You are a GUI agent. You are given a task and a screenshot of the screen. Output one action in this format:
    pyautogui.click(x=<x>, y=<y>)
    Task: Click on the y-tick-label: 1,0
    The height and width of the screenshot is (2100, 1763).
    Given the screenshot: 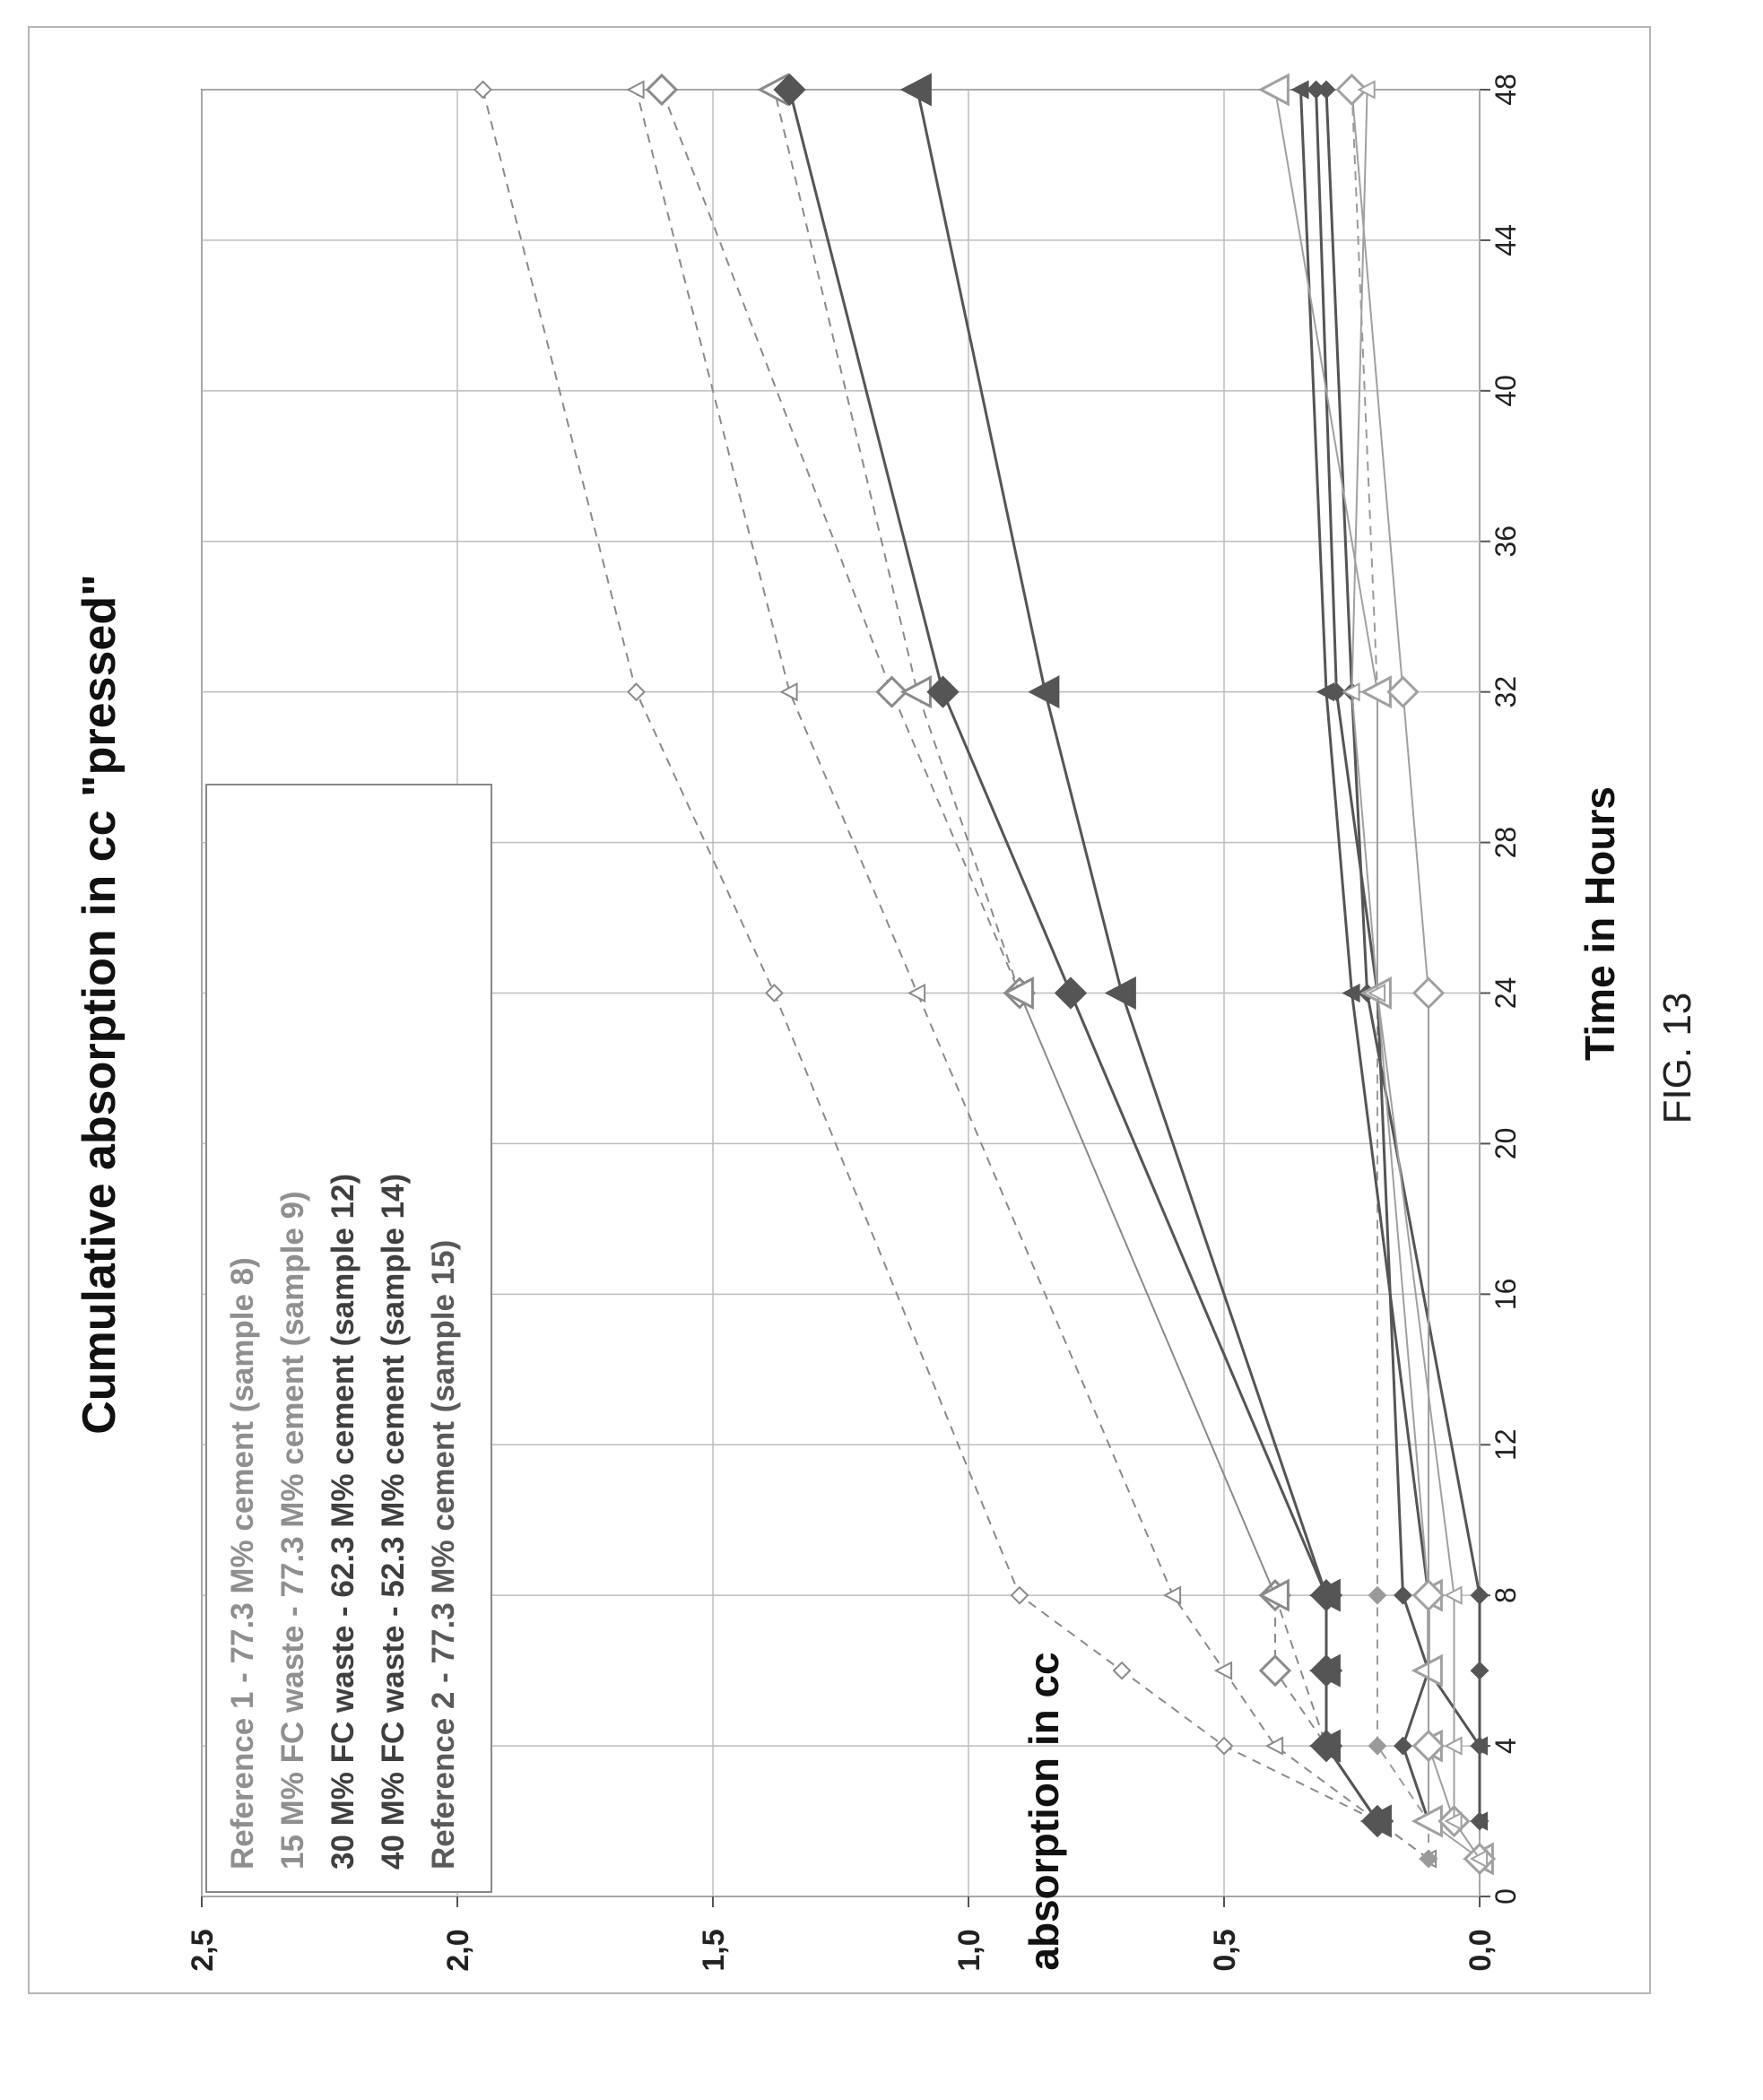 What is the action you would take?
    pyautogui.click(x=969, y=1950)
    